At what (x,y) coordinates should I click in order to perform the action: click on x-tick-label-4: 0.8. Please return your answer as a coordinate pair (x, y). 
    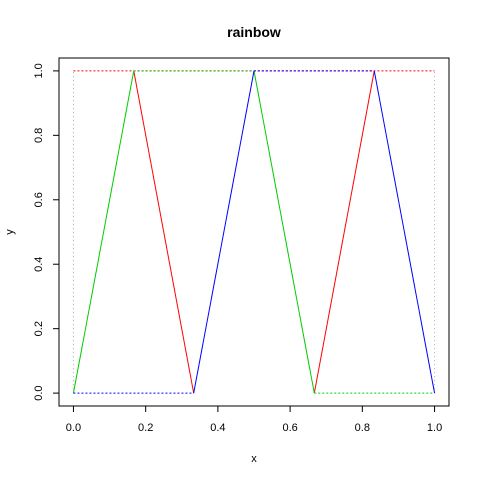
    Looking at the image, I should click on (362, 428).